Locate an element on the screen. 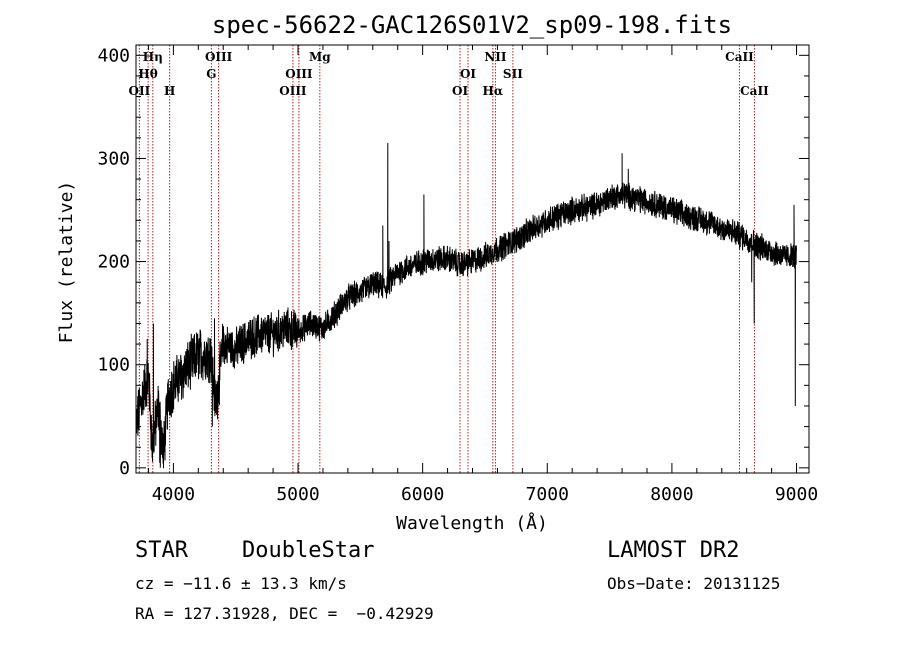  survey-name: LAMOST DR2 is located at coordinates (673, 550).